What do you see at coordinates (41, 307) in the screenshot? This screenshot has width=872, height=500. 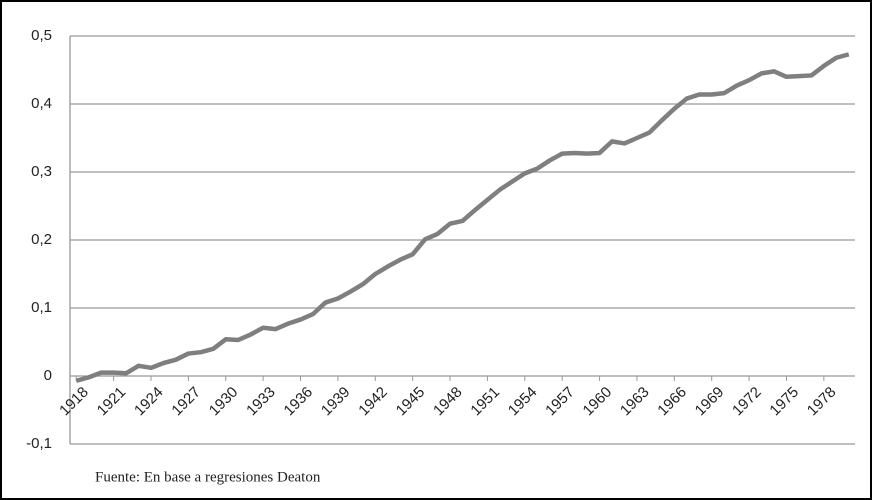 I see `y-tick-label: 0,1` at bounding box center [41, 307].